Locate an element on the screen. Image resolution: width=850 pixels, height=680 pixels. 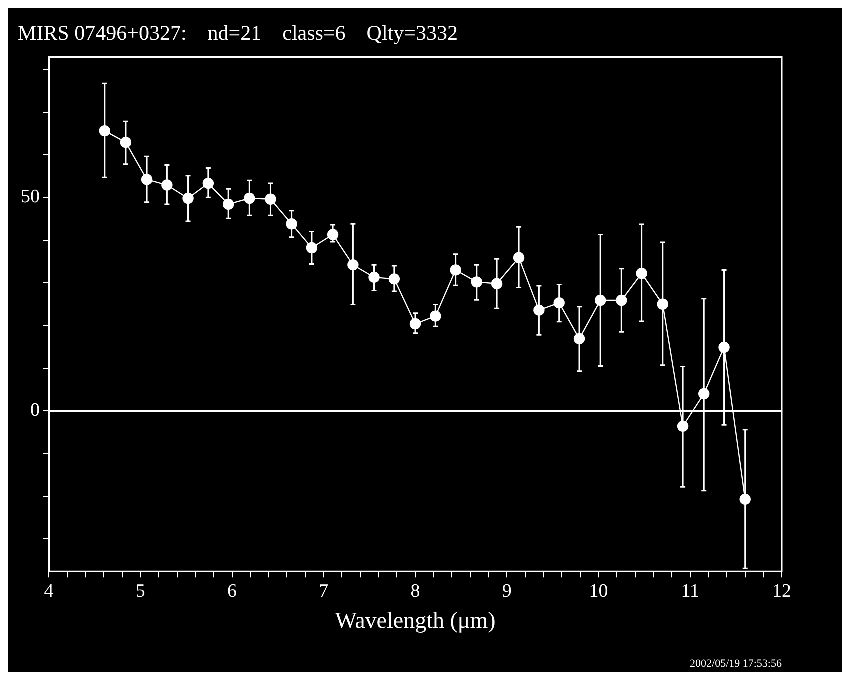
x-tick-label: 6 is located at coordinates (232, 591).